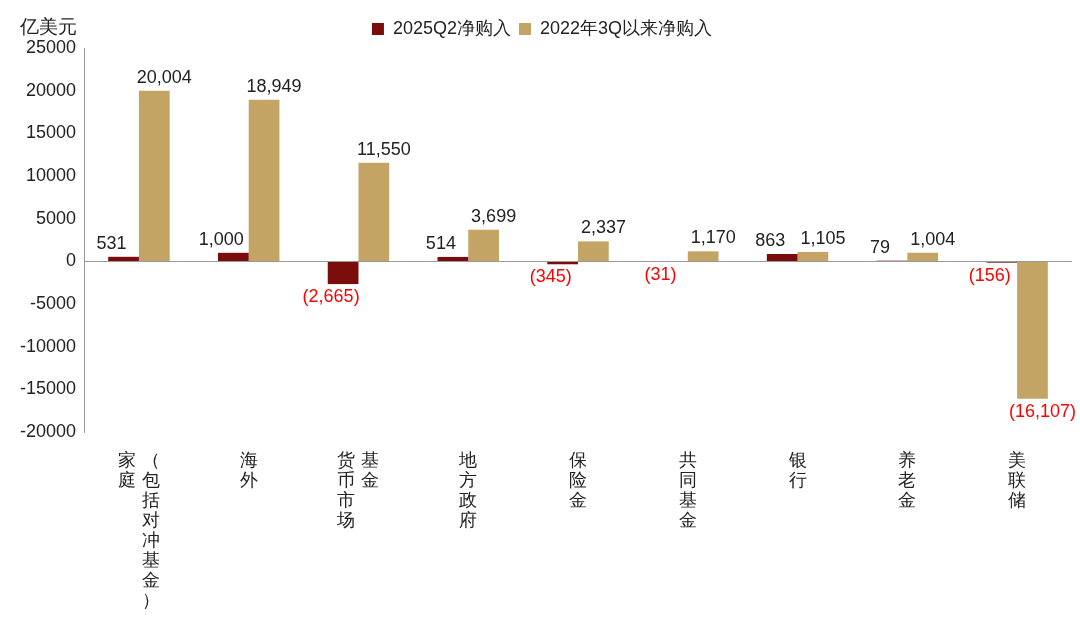 Image resolution: width=1080 pixels, height=635 pixels. What do you see at coordinates (248, 469) in the screenshot?
I see `x-tick-label: 海外` at bounding box center [248, 469].